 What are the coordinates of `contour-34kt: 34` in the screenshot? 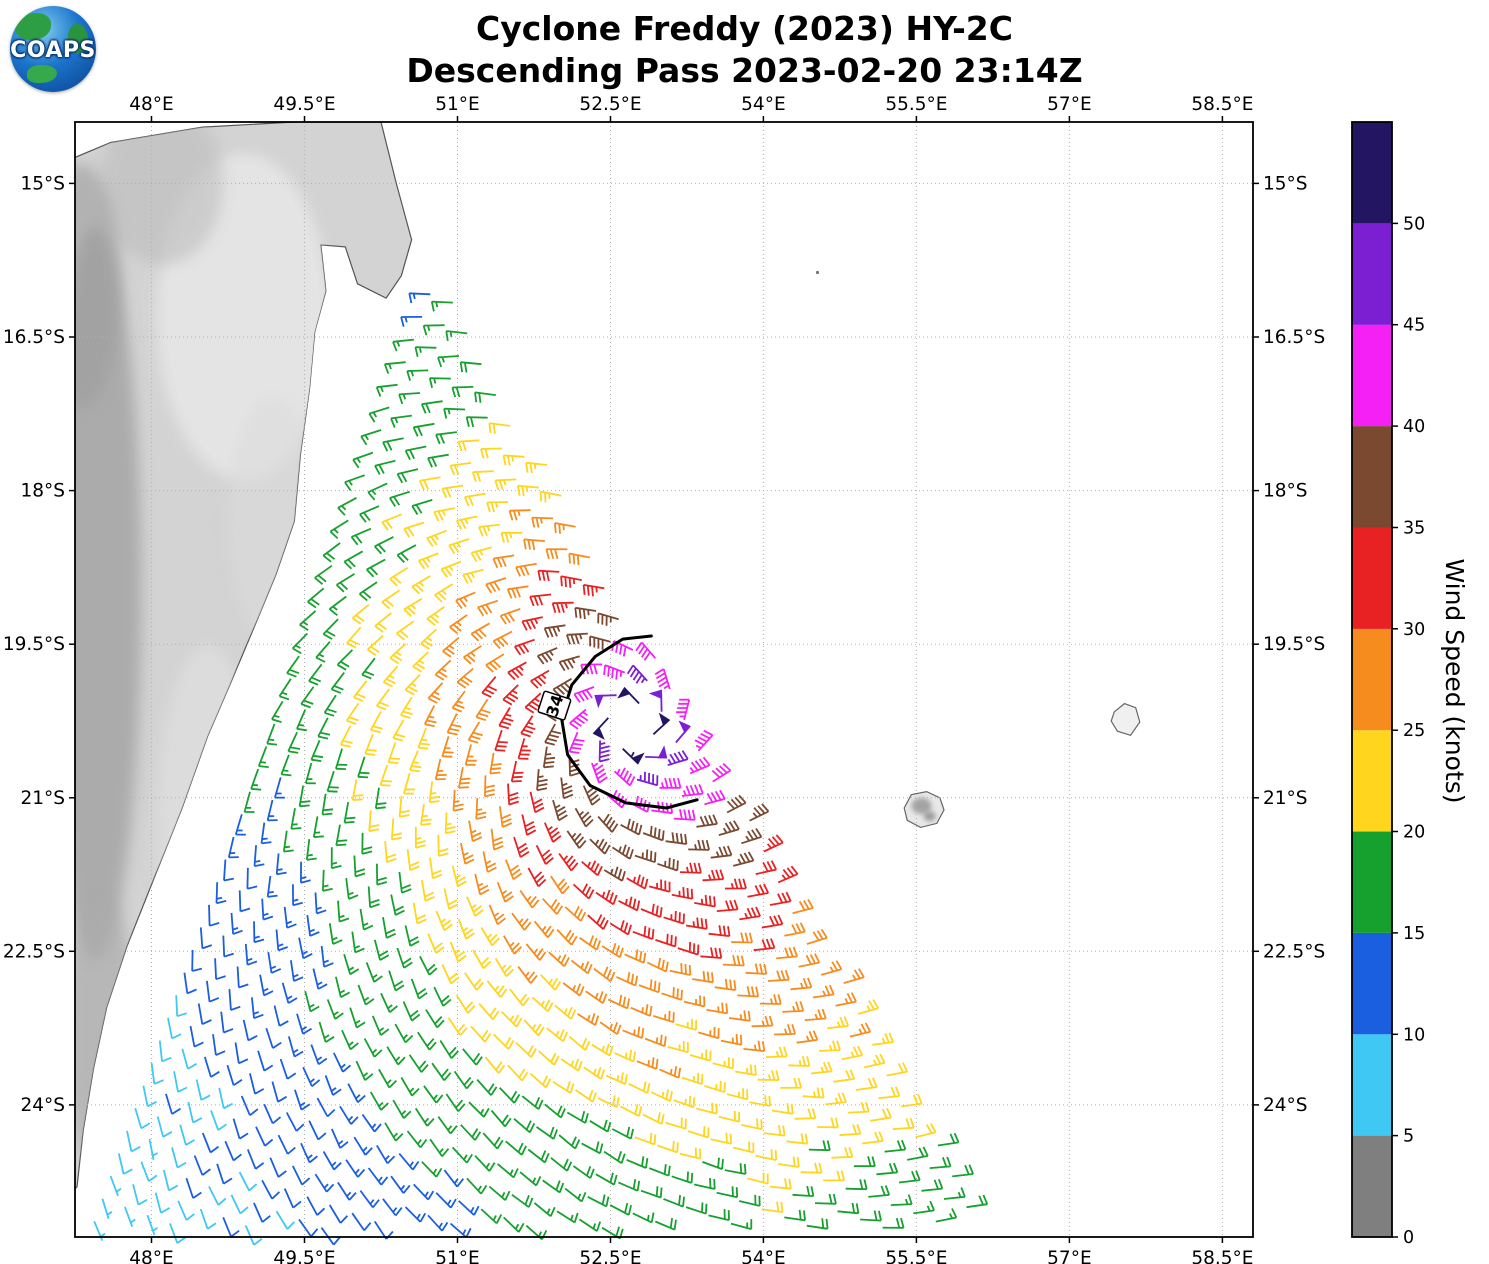 It's located at (618, 722).